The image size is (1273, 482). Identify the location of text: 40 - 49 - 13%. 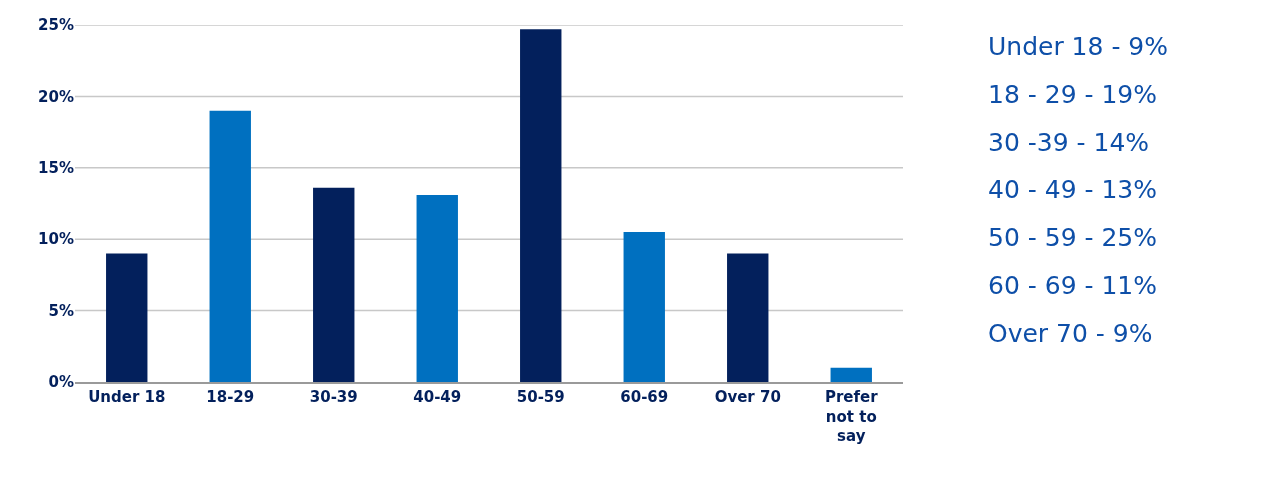
(1073, 189).